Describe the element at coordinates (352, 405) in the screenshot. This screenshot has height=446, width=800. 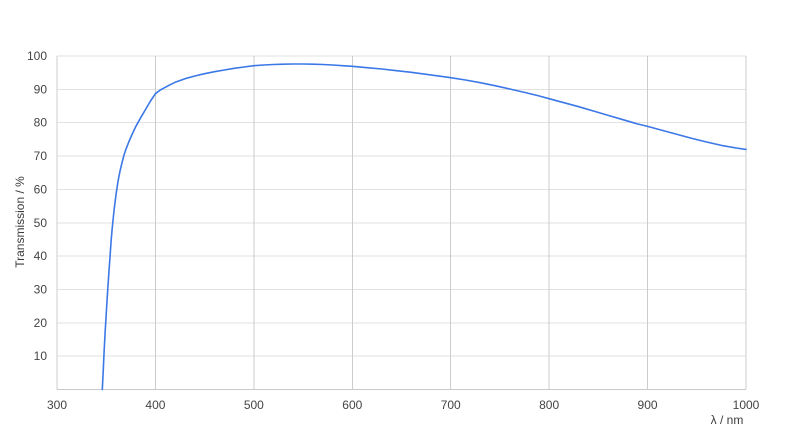
I see `x-tick-label-600: 600` at that location.